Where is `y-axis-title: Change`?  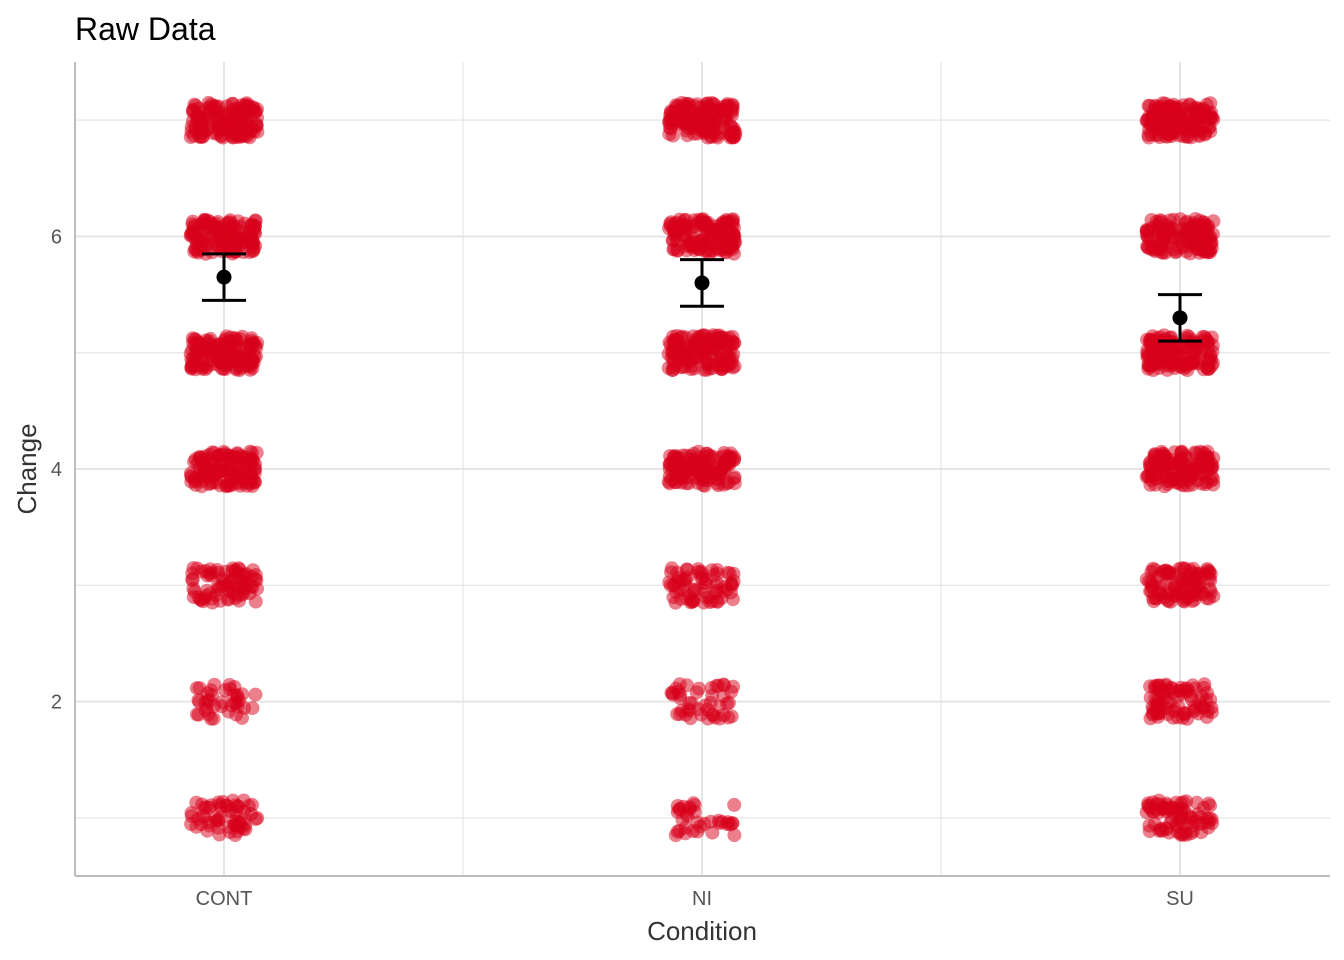 y-axis-title: Change is located at coordinates (27, 468).